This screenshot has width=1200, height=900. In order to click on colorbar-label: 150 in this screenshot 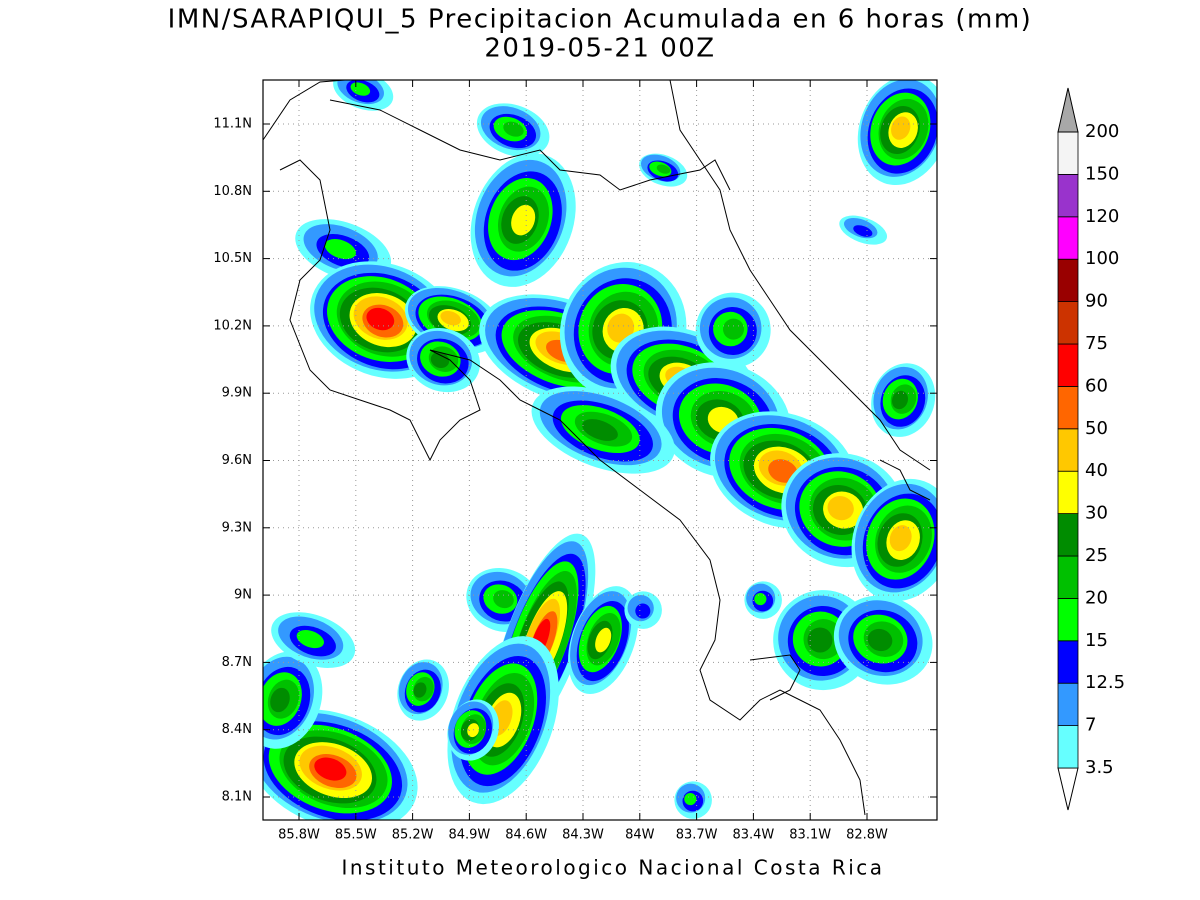, I will do `click(1102, 173)`.